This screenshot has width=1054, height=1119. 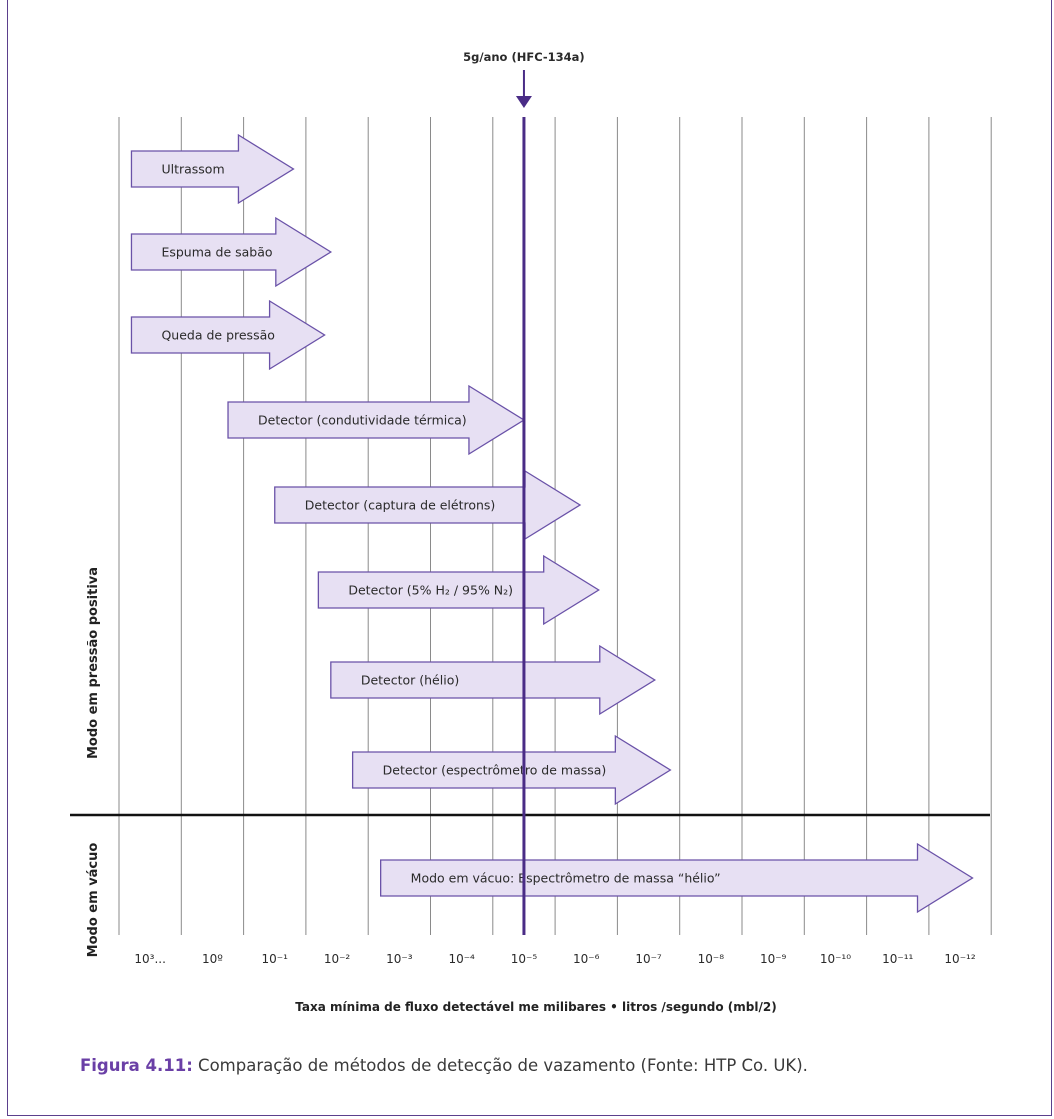 I want to click on tick-label: 10⁻¹, so click(x=275, y=959).